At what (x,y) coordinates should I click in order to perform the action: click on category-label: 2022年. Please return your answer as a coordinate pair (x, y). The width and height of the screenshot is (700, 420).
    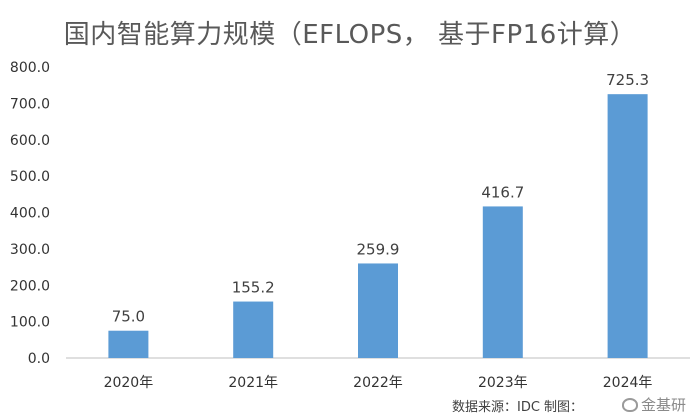
    Looking at the image, I should click on (378, 383).